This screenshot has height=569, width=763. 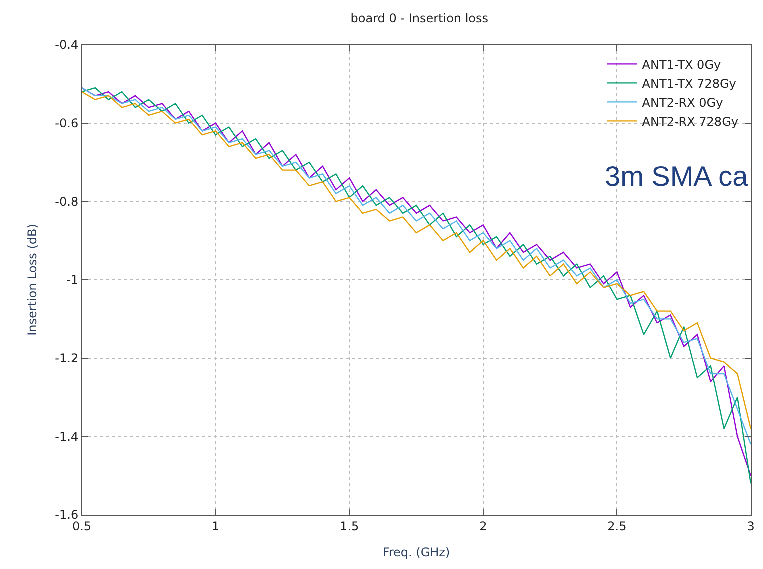 What do you see at coordinates (67, 359) in the screenshot?
I see `y-tick-label: -1.2` at bounding box center [67, 359].